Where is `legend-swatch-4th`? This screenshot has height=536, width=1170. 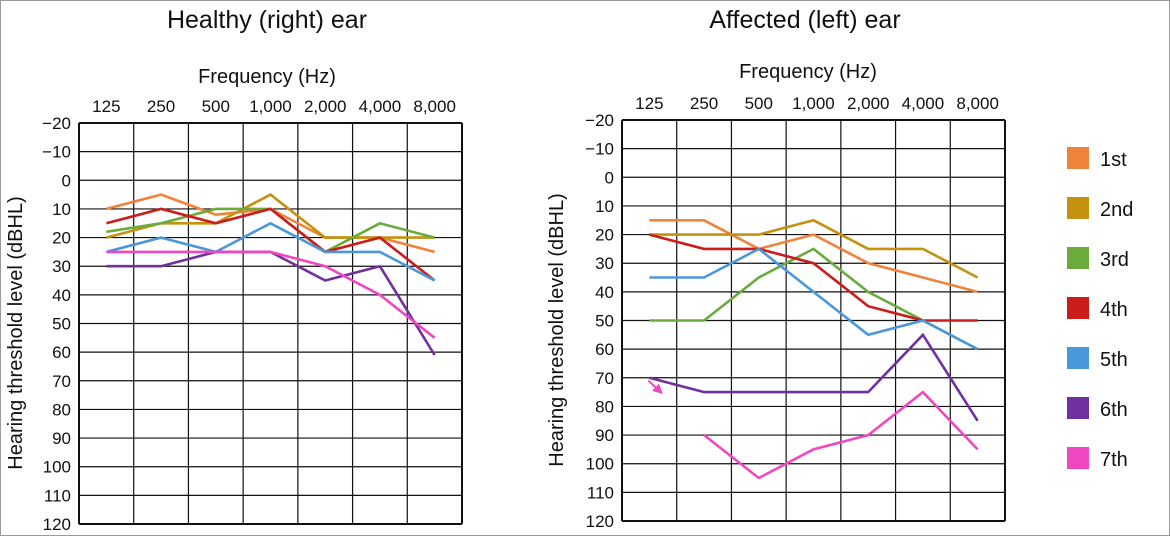
legend-swatch-4th is located at coordinates (1078, 308).